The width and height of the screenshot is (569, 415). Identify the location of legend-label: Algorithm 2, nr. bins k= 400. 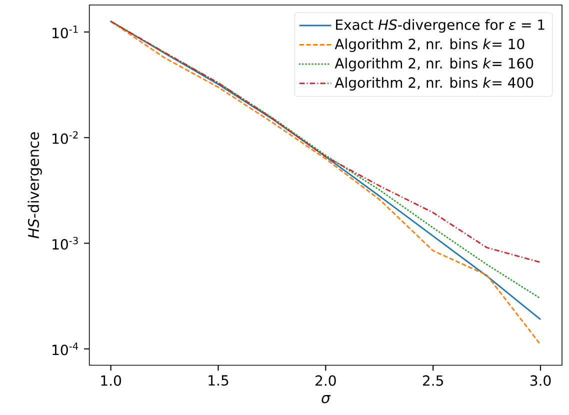
(434, 84).